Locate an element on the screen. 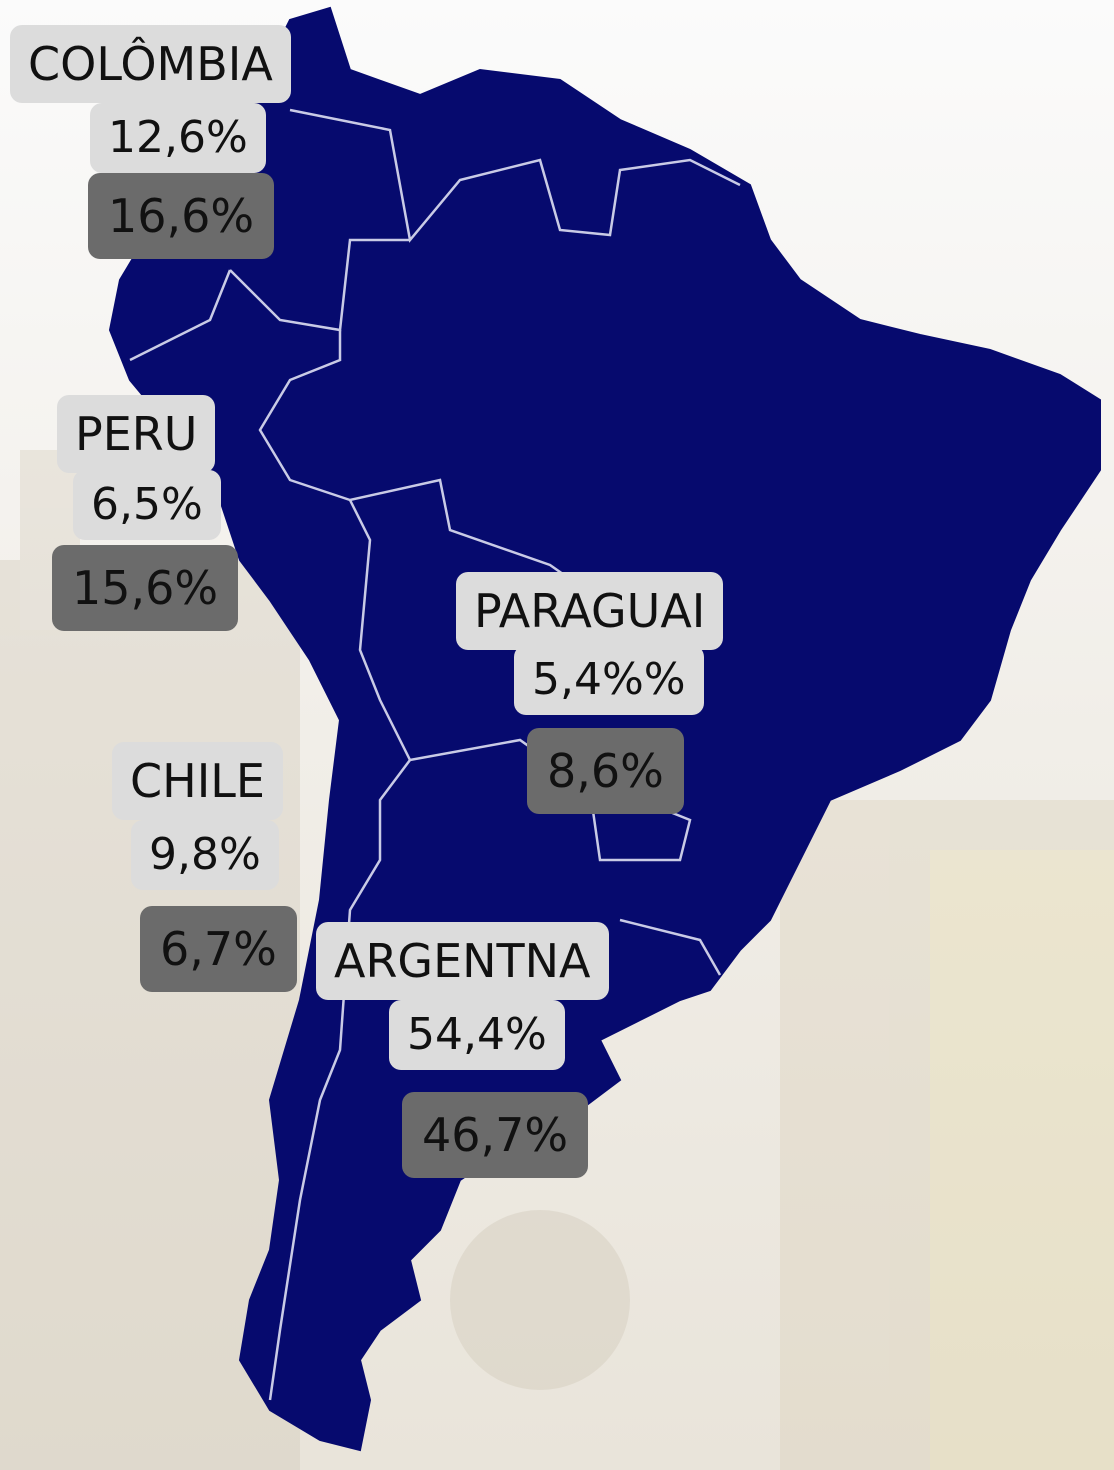 This screenshot has height=1470, width=1114. country-value-secondary: 16,6% is located at coordinates (181, 216).